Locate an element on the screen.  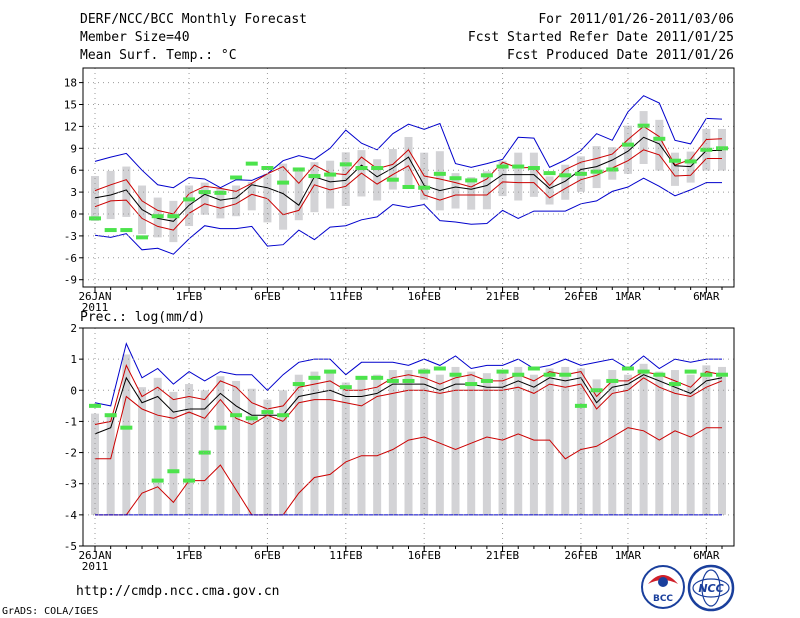
temp-series-upper-spread is located at coordinates (408, 170).